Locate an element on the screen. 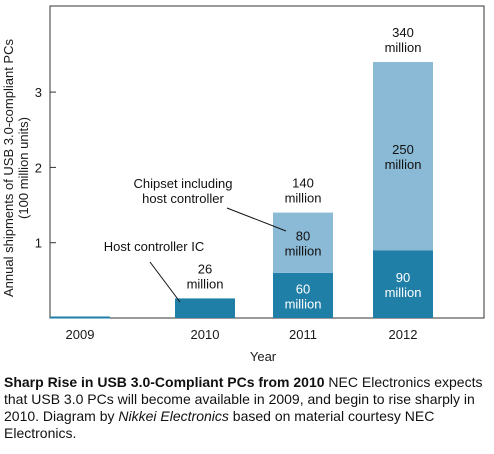 This screenshot has width=494, height=454. total-label-2012-line-0: 340 is located at coordinates (403, 32).